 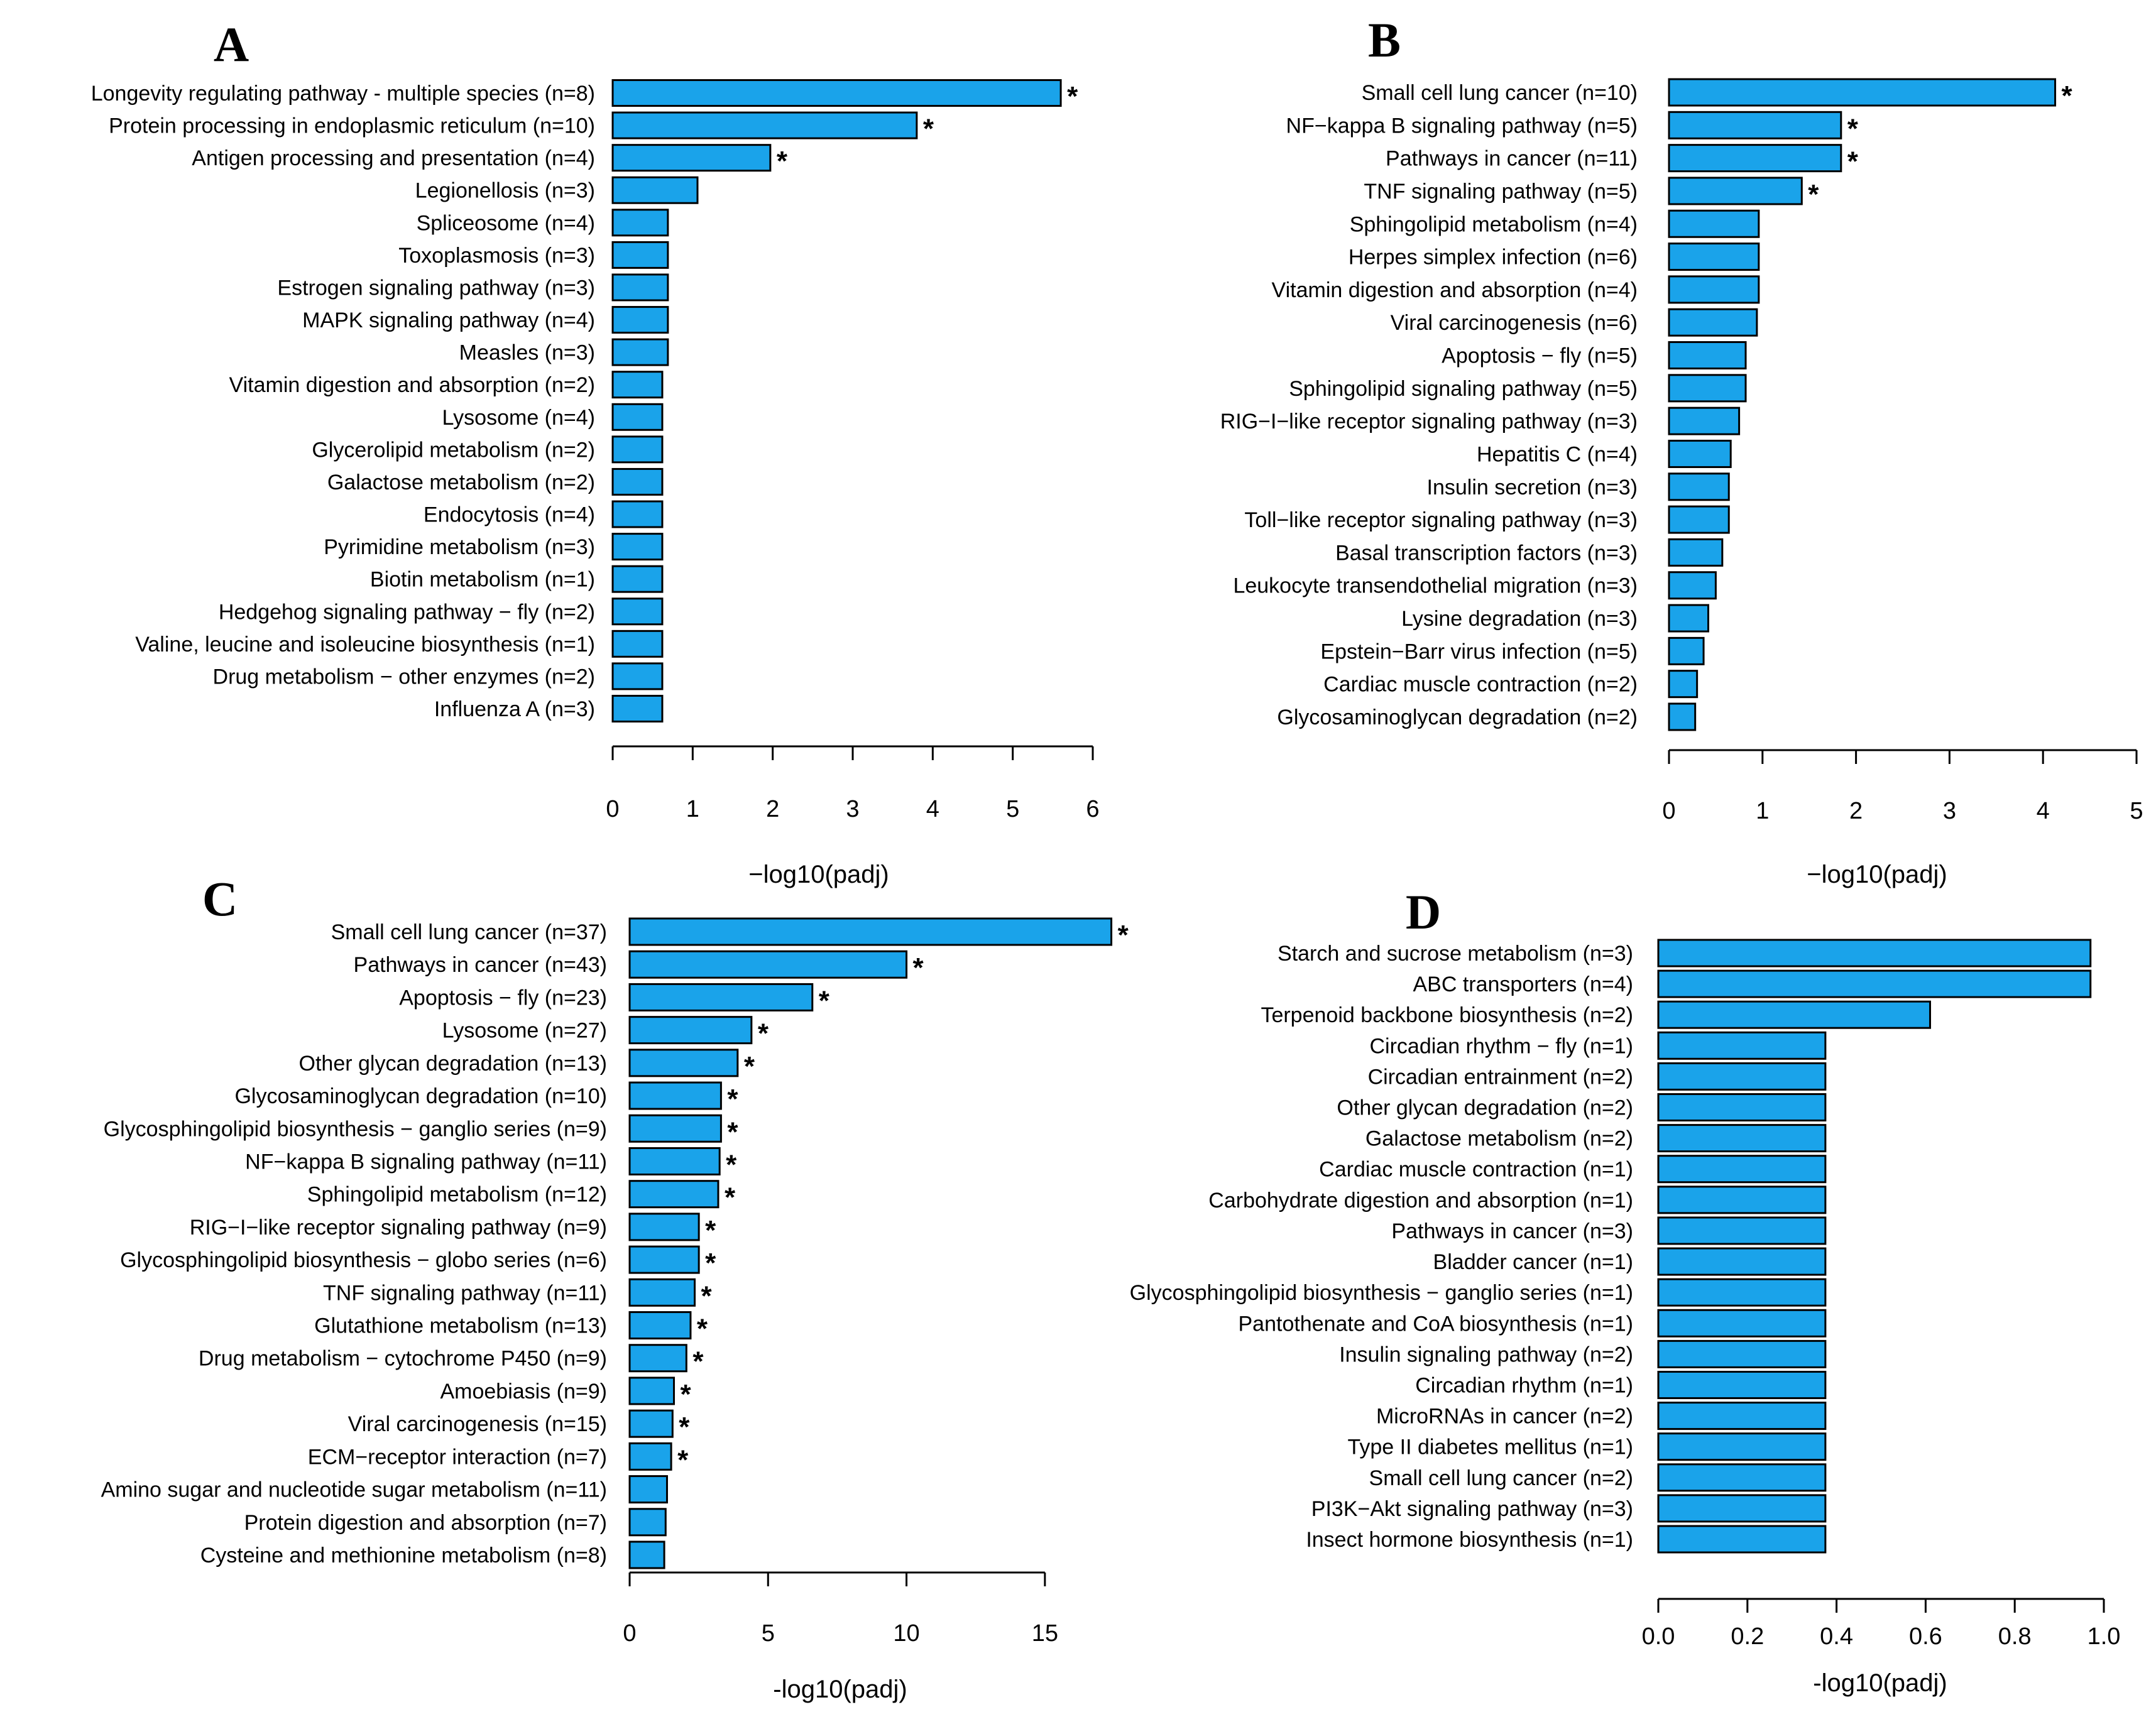 What do you see at coordinates (1486, 553) in the screenshot?
I see `category-label: Basal transcription factors (n=3)` at bounding box center [1486, 553].